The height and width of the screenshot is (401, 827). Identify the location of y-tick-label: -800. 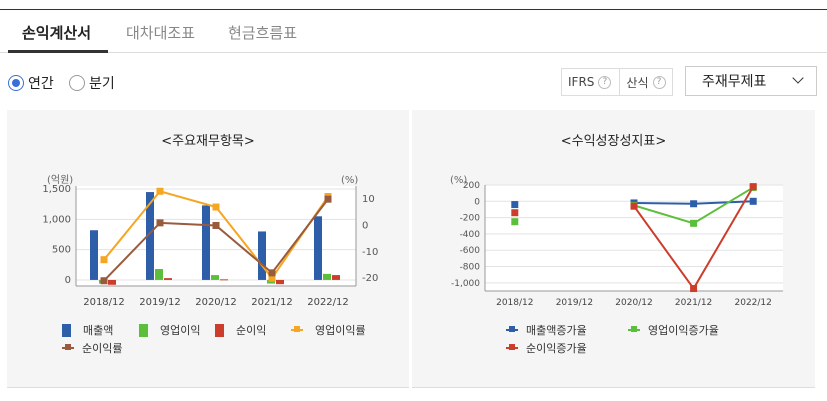
(470, 268).